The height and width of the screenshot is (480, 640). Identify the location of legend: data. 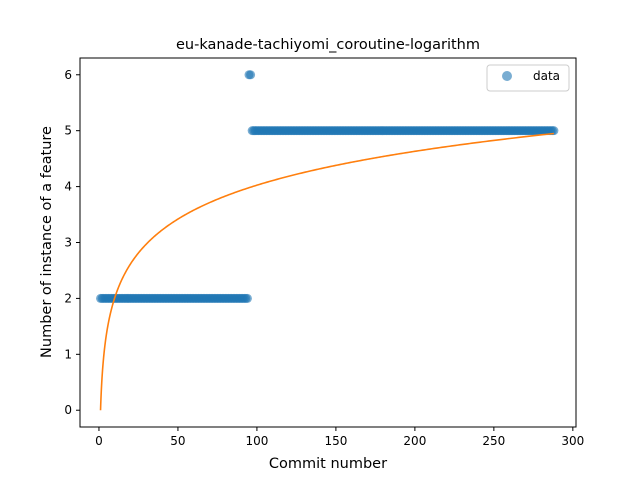
(528, 78).